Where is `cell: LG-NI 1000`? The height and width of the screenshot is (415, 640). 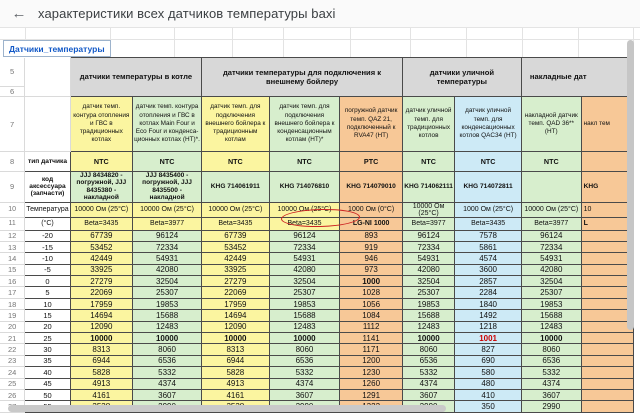 cell: LG-NI 1000 is located at coordinates (371, 223).